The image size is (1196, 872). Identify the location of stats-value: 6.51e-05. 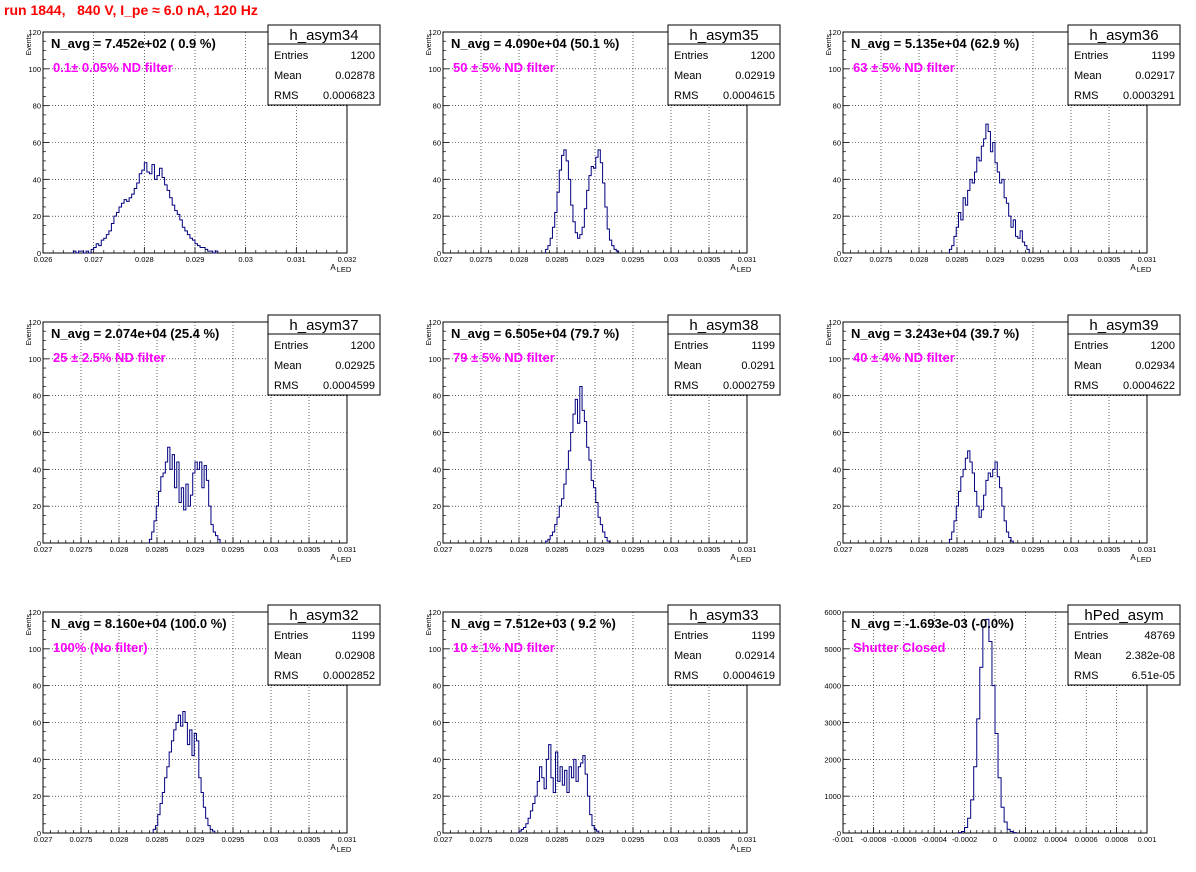
(1153, 676).